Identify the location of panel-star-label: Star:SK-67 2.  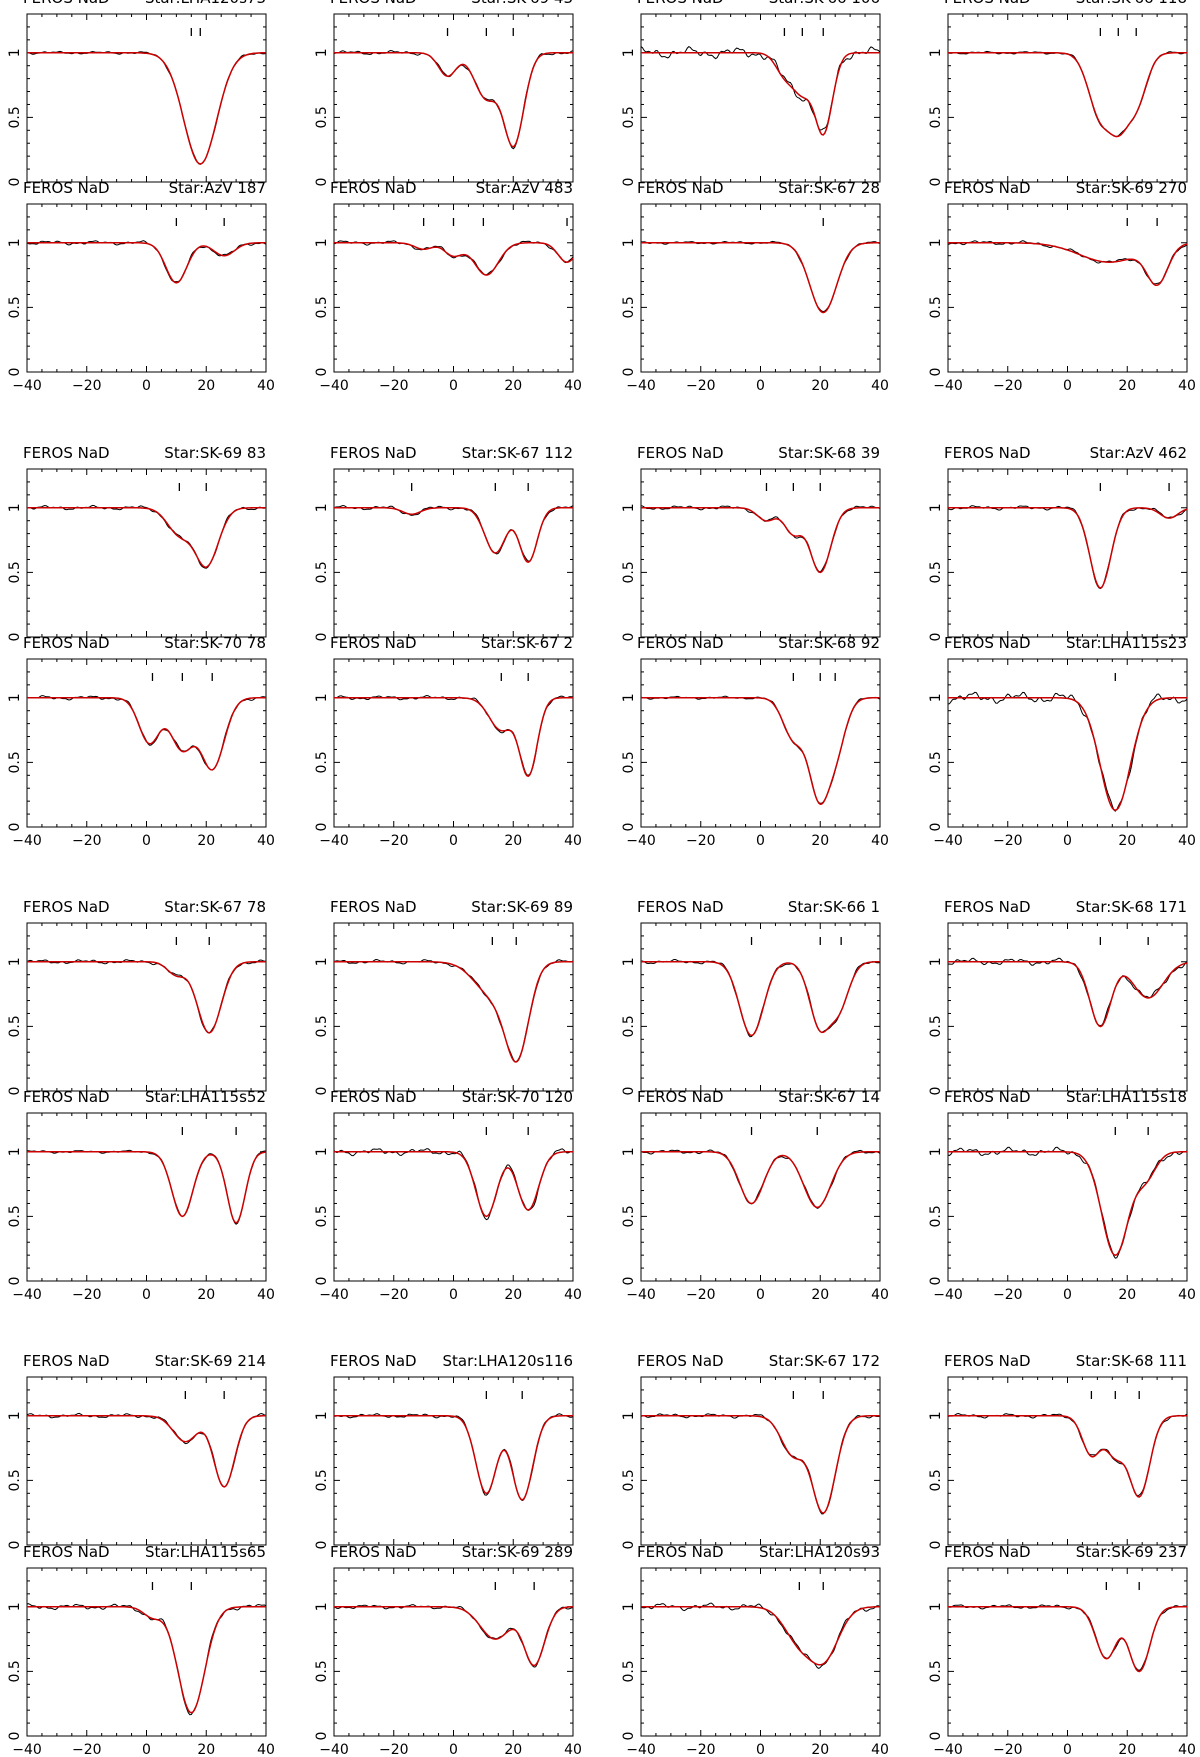
(527, 643).